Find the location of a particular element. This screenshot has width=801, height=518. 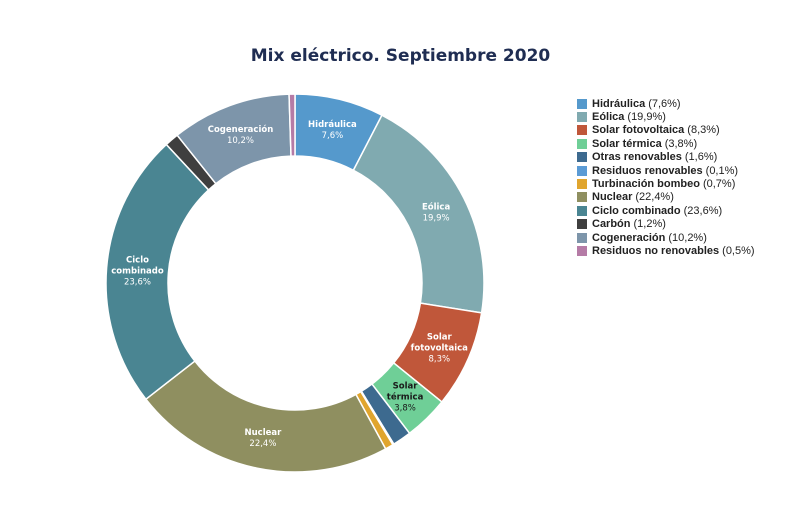

slice-label-value: 22,4% is located at coordinates (262, 444).